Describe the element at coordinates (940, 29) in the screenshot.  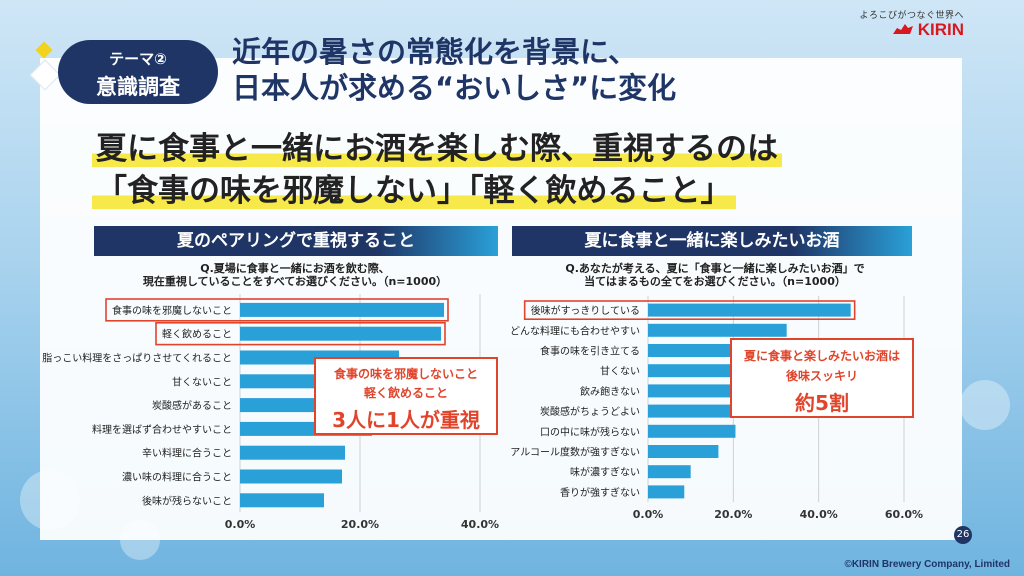
I see `logo-text: KIRIN` at that location.